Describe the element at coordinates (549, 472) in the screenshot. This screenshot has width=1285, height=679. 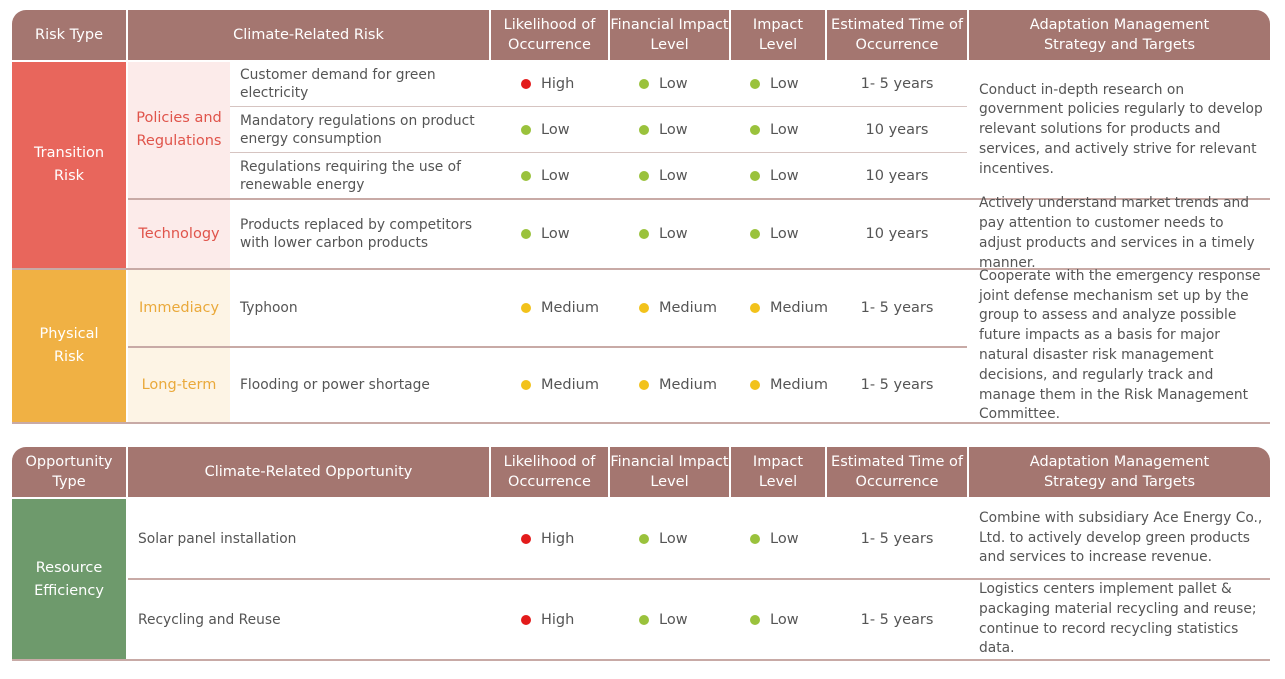
I see `opp-header-likelihood: Likelihood of Occurrence` at that location.